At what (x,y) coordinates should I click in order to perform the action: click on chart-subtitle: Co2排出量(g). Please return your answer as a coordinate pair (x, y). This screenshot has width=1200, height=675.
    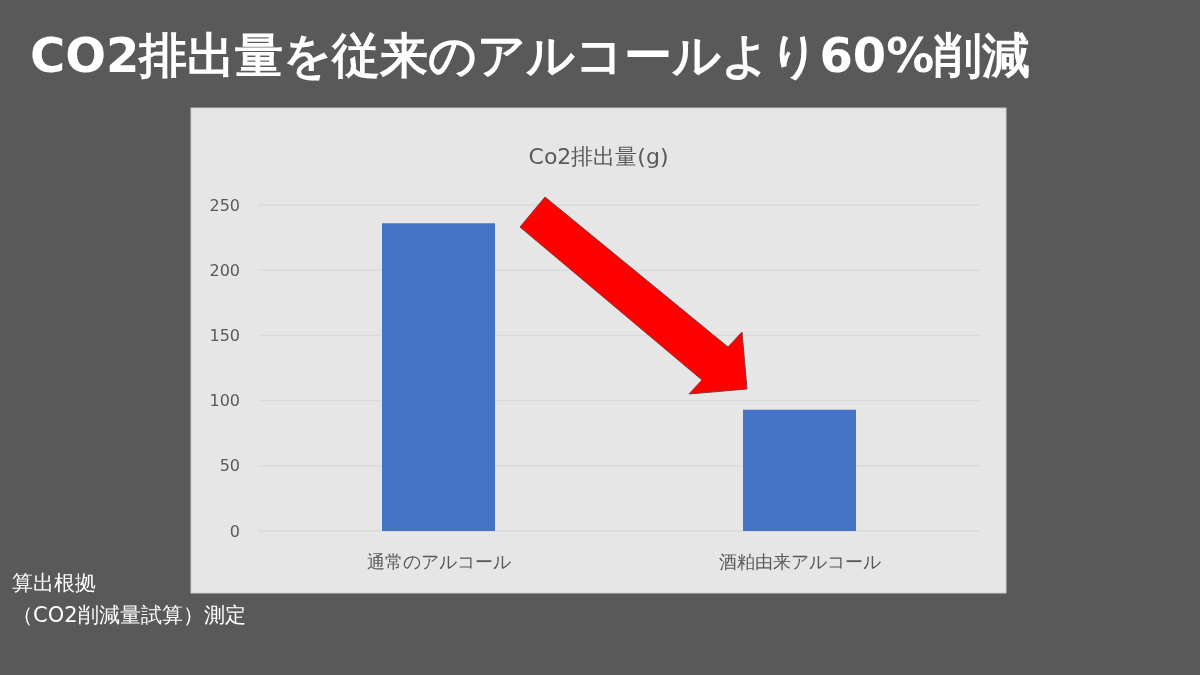
    Looking at the image, I should click on (598, 156).